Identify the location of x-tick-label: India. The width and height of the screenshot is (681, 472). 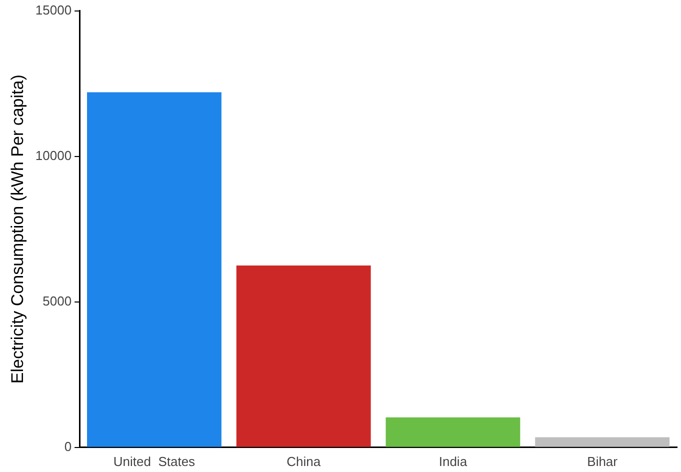
(453, 461).